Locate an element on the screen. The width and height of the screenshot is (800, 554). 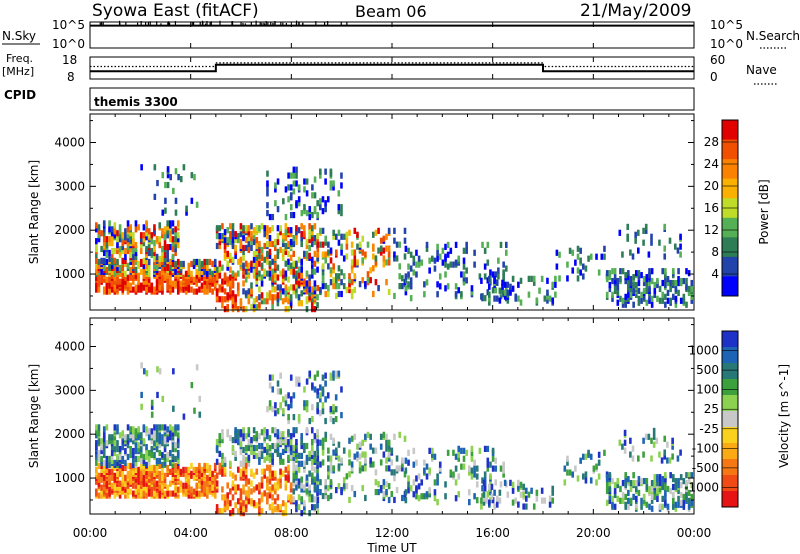
noise-panel: N.Sky 10^5 10^0 10^5 10^0 N.Search is located at coordinates (401, 34).